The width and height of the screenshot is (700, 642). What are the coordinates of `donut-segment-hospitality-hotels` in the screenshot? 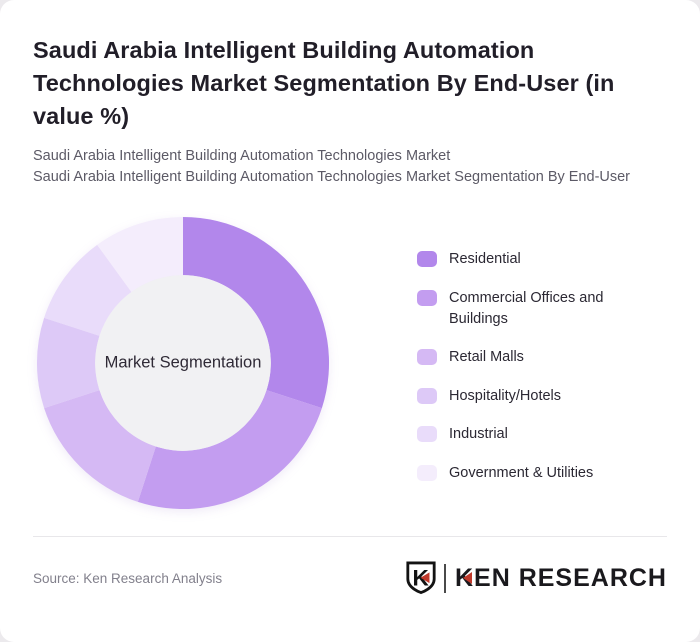 It's located at (68, 363).